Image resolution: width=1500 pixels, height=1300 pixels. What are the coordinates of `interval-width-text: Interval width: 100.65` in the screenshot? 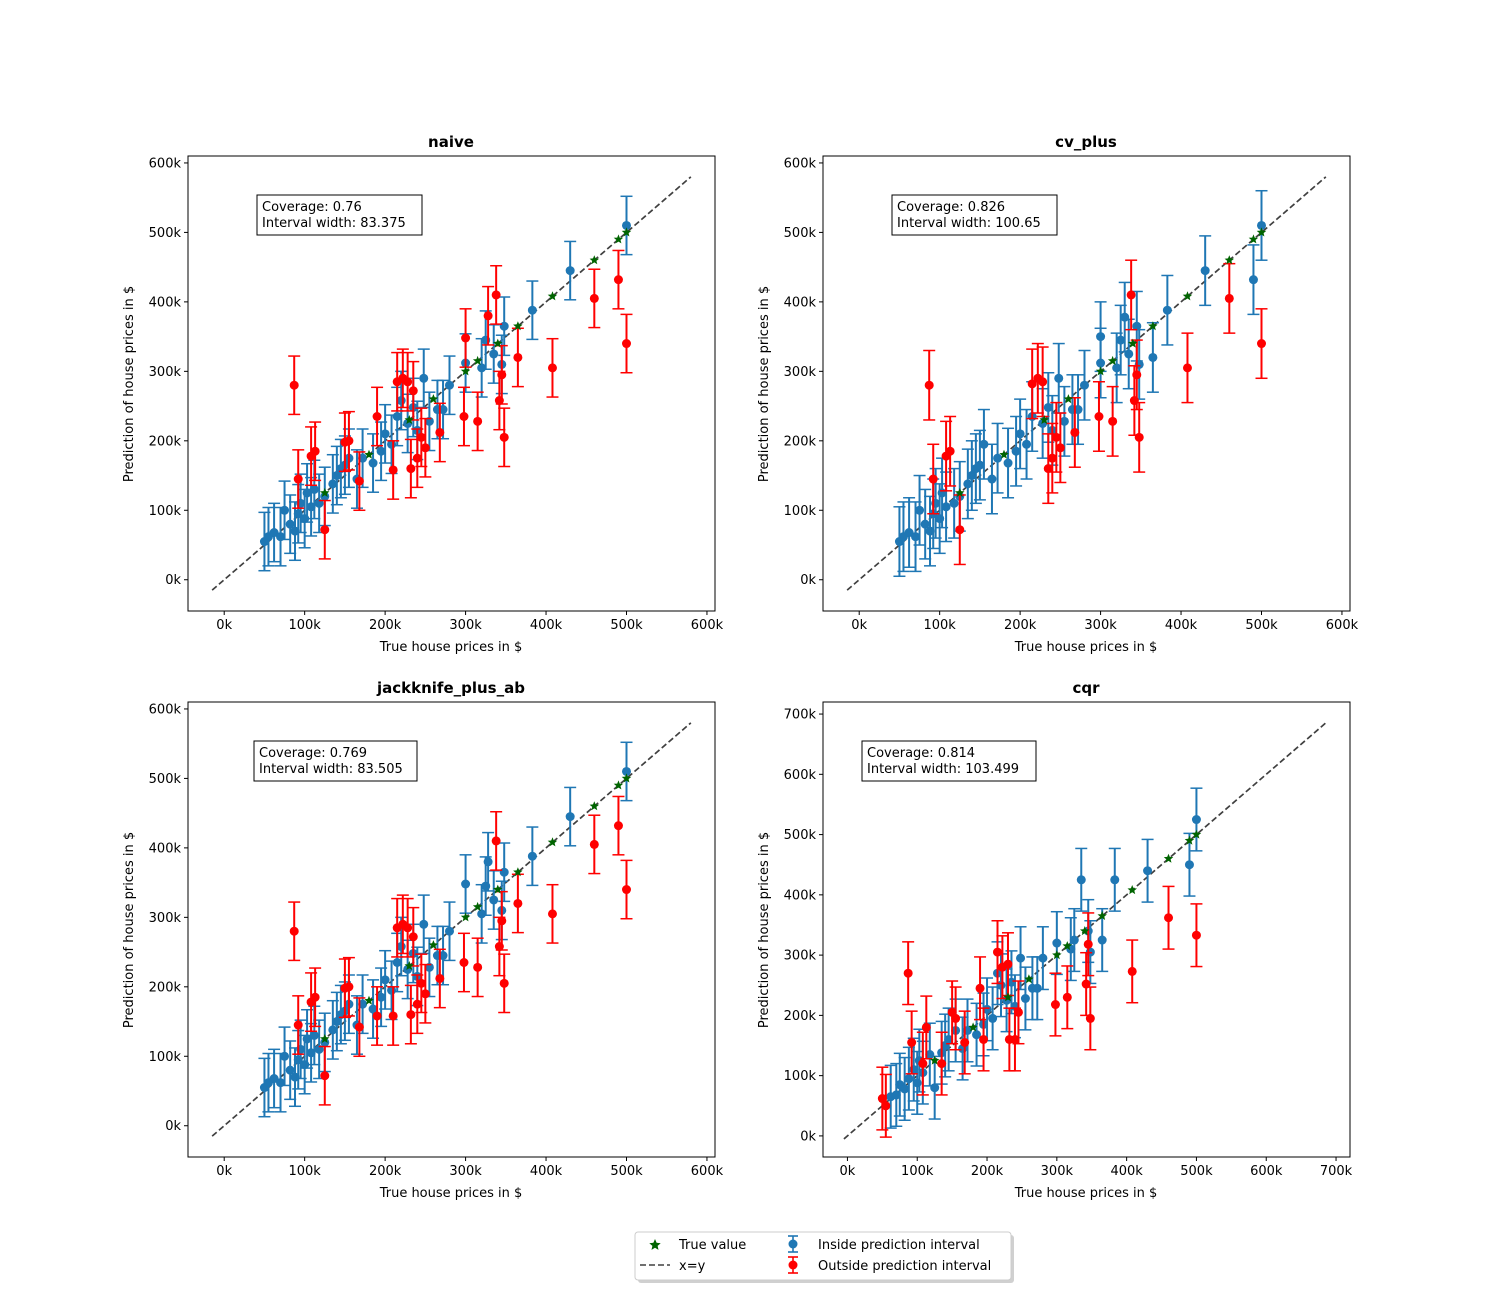 It's located at (969, 223).